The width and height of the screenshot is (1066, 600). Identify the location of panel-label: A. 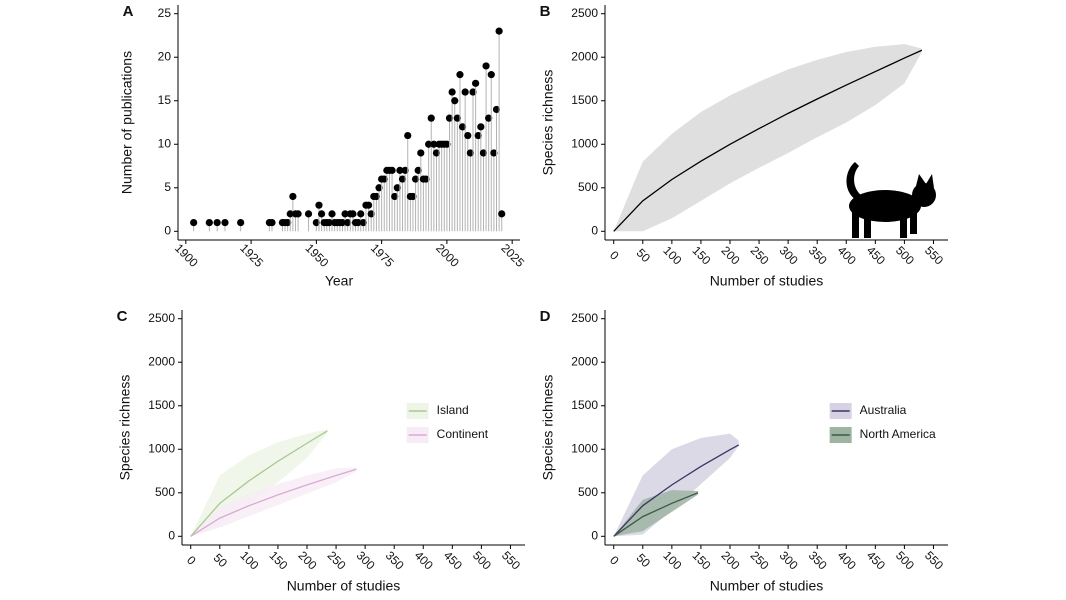
(128, 11).